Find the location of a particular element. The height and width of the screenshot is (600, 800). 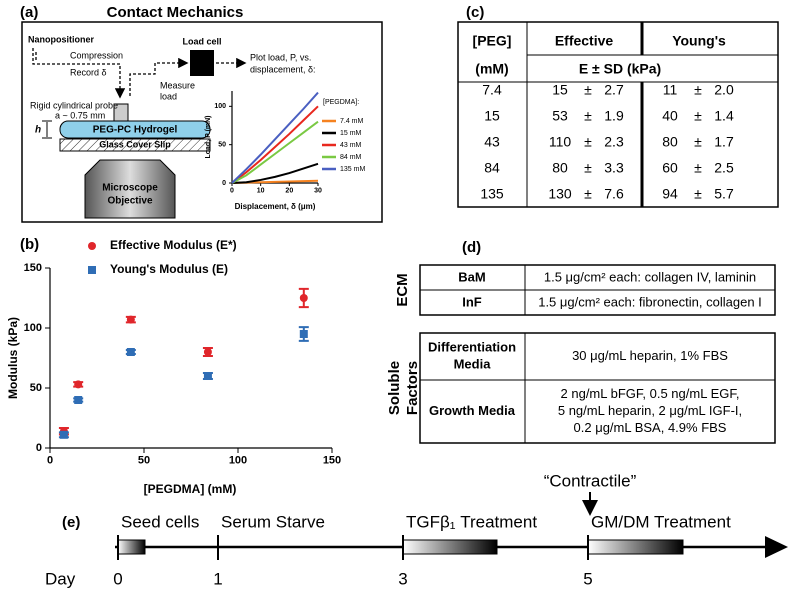

x-tick-label: 150 is located at coordinates (332, 461).